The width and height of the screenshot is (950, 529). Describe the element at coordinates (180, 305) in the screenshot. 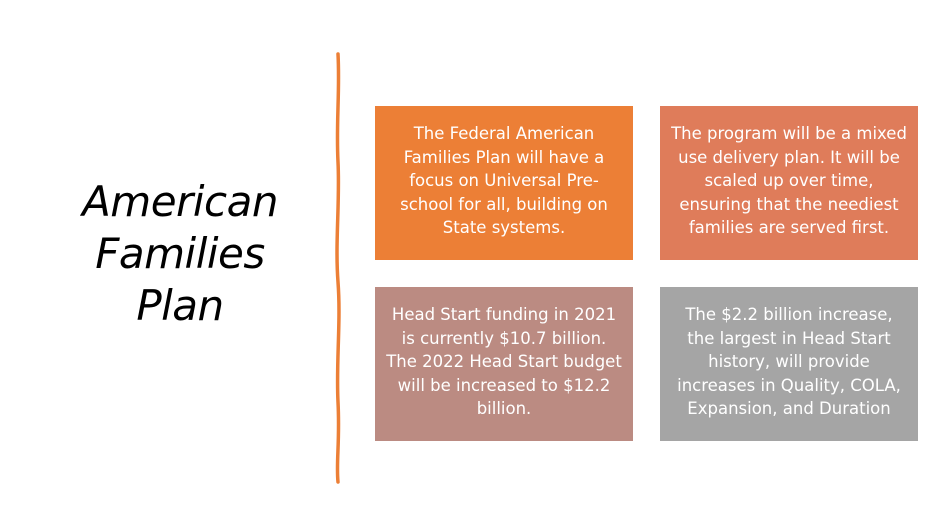

I see `title-line-3: Plan` at that location.